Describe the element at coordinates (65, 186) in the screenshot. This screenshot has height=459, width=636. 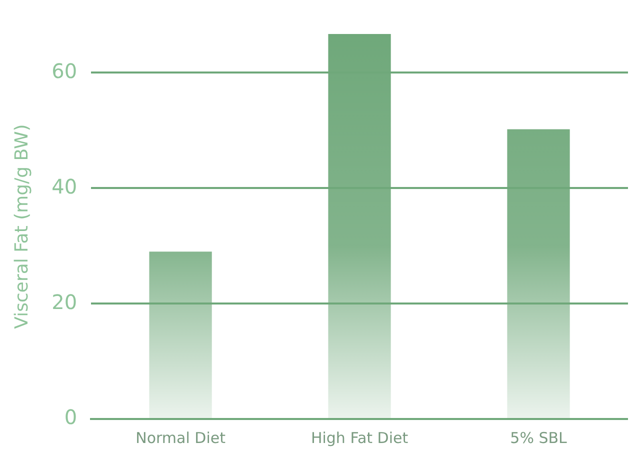
I see `y-tick-label: 40` at that location.